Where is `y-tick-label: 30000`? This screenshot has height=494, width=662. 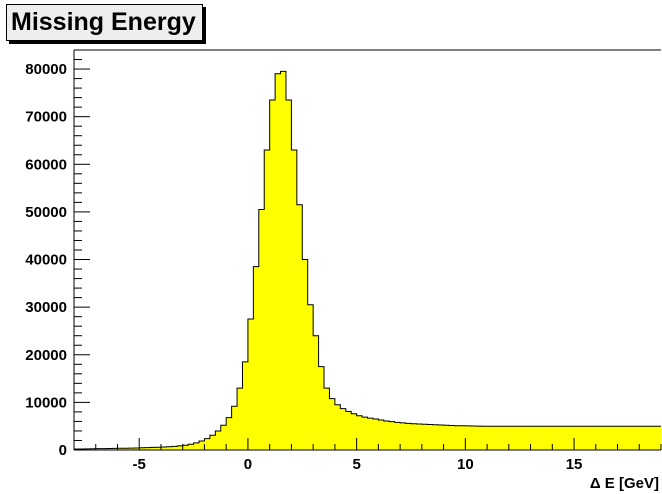
y-tick-label: 30000 is located at coordinates (46, 307).